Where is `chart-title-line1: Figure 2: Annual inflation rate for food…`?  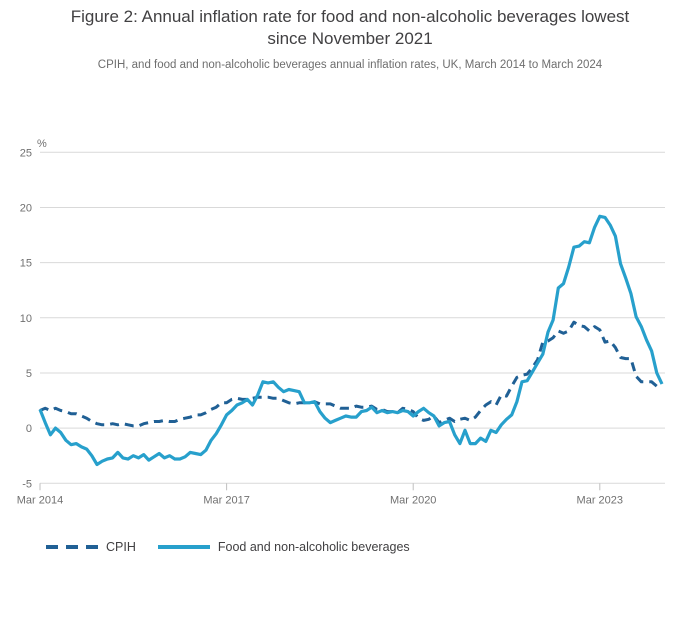
chart-title-line1: Figure 2: Annual inflation rate for food… is located at coordinates (350, 16).